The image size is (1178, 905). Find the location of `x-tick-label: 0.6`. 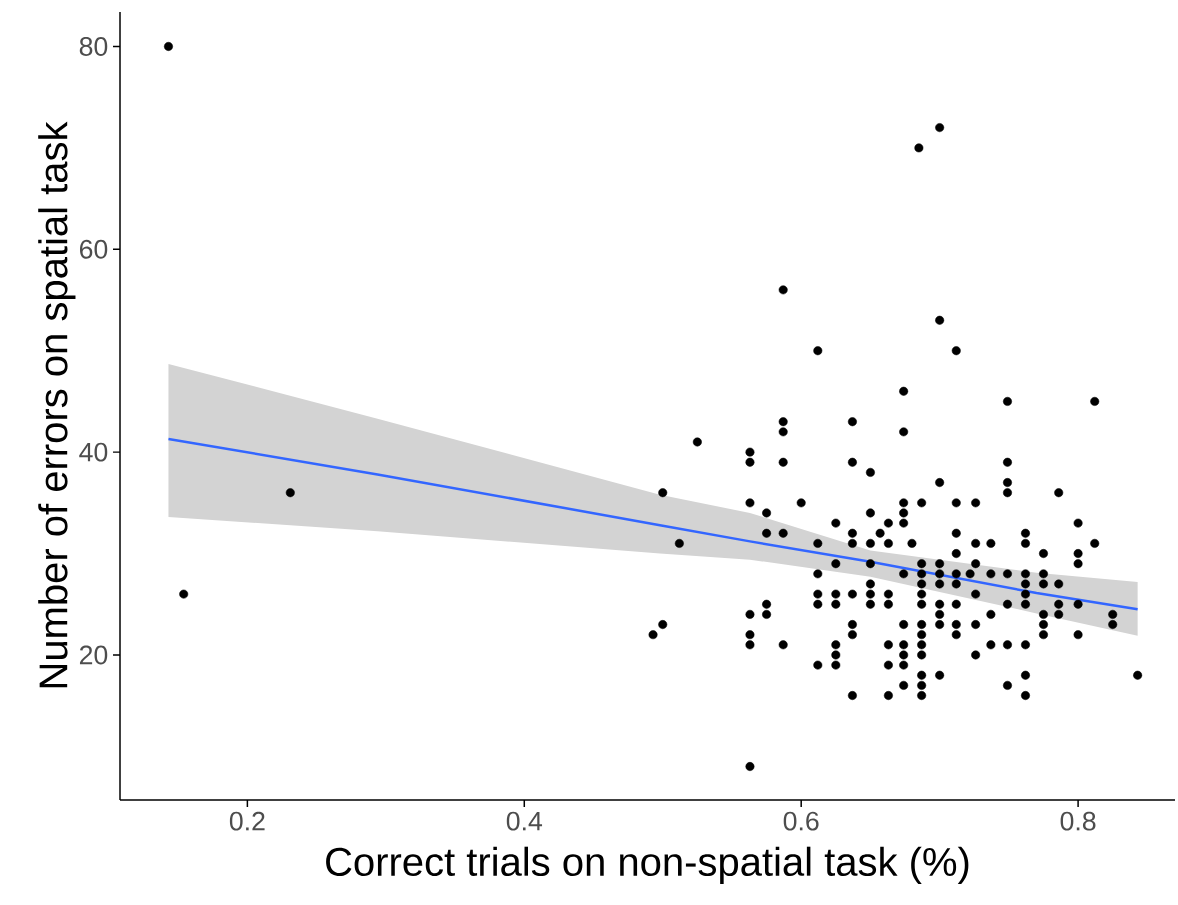

x-tick-label: 0.6 is located at coordinates (801, 821).